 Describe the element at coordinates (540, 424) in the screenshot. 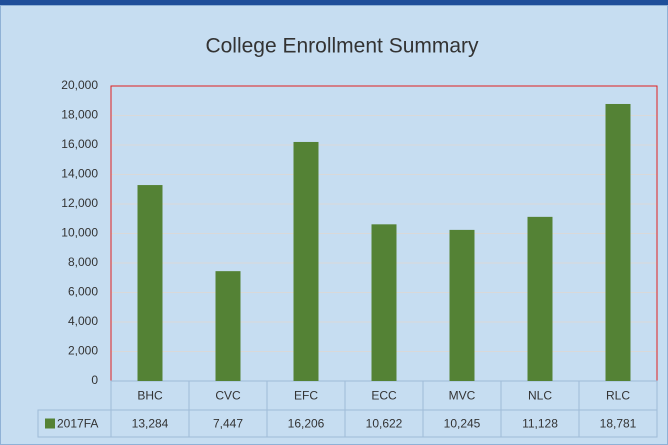

I see `table-value: 11,128` at that location.